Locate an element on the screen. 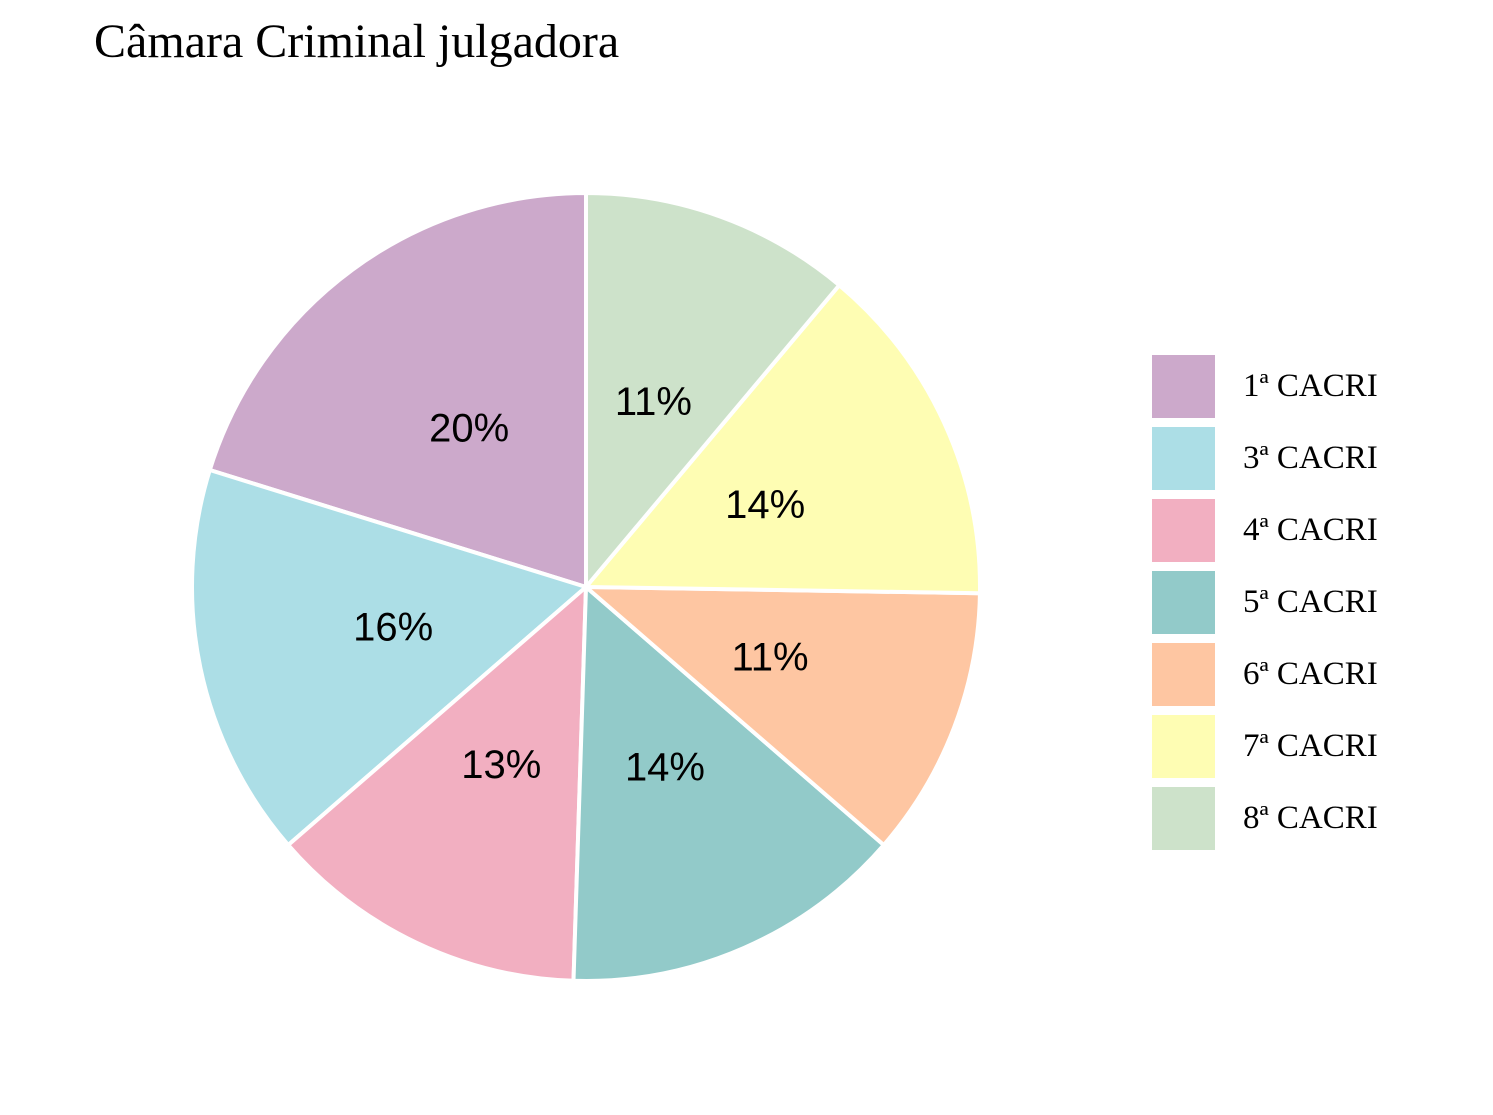 The width and height of the screenshot is (1493, 1115). legend-label: 5ª CACRI is located at coordinates (1310, 601).